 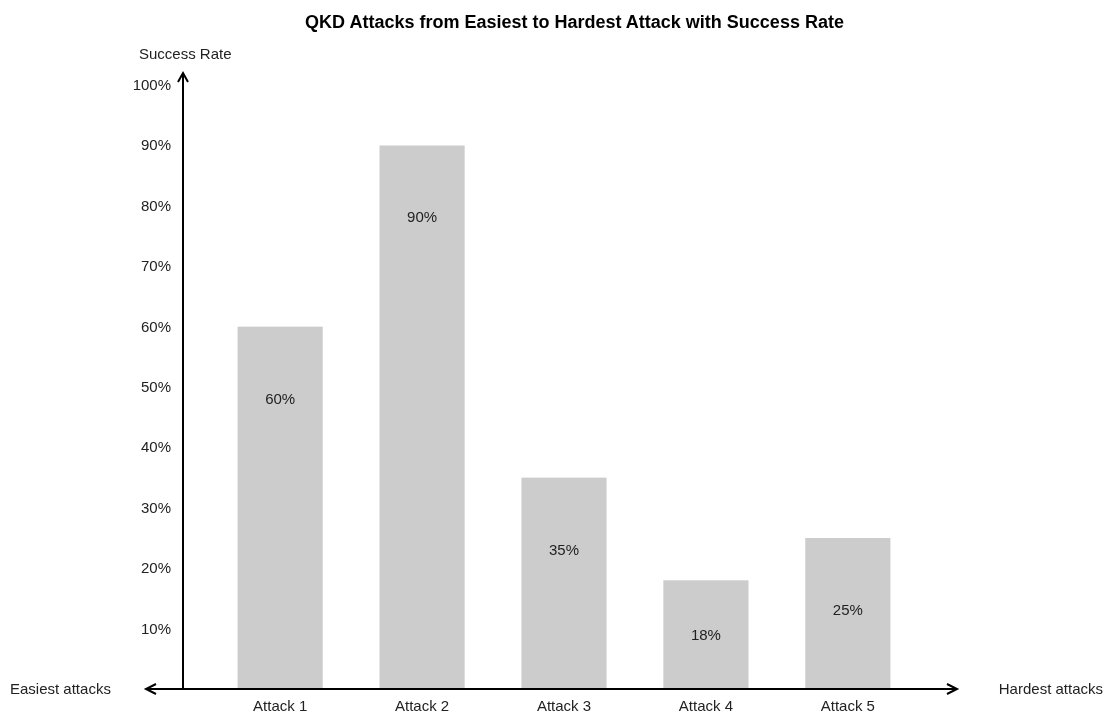 What do you see at coordinates (280, 398) in the screenshot?
I see `data-label: 60%` at bounding box center [280, 398].